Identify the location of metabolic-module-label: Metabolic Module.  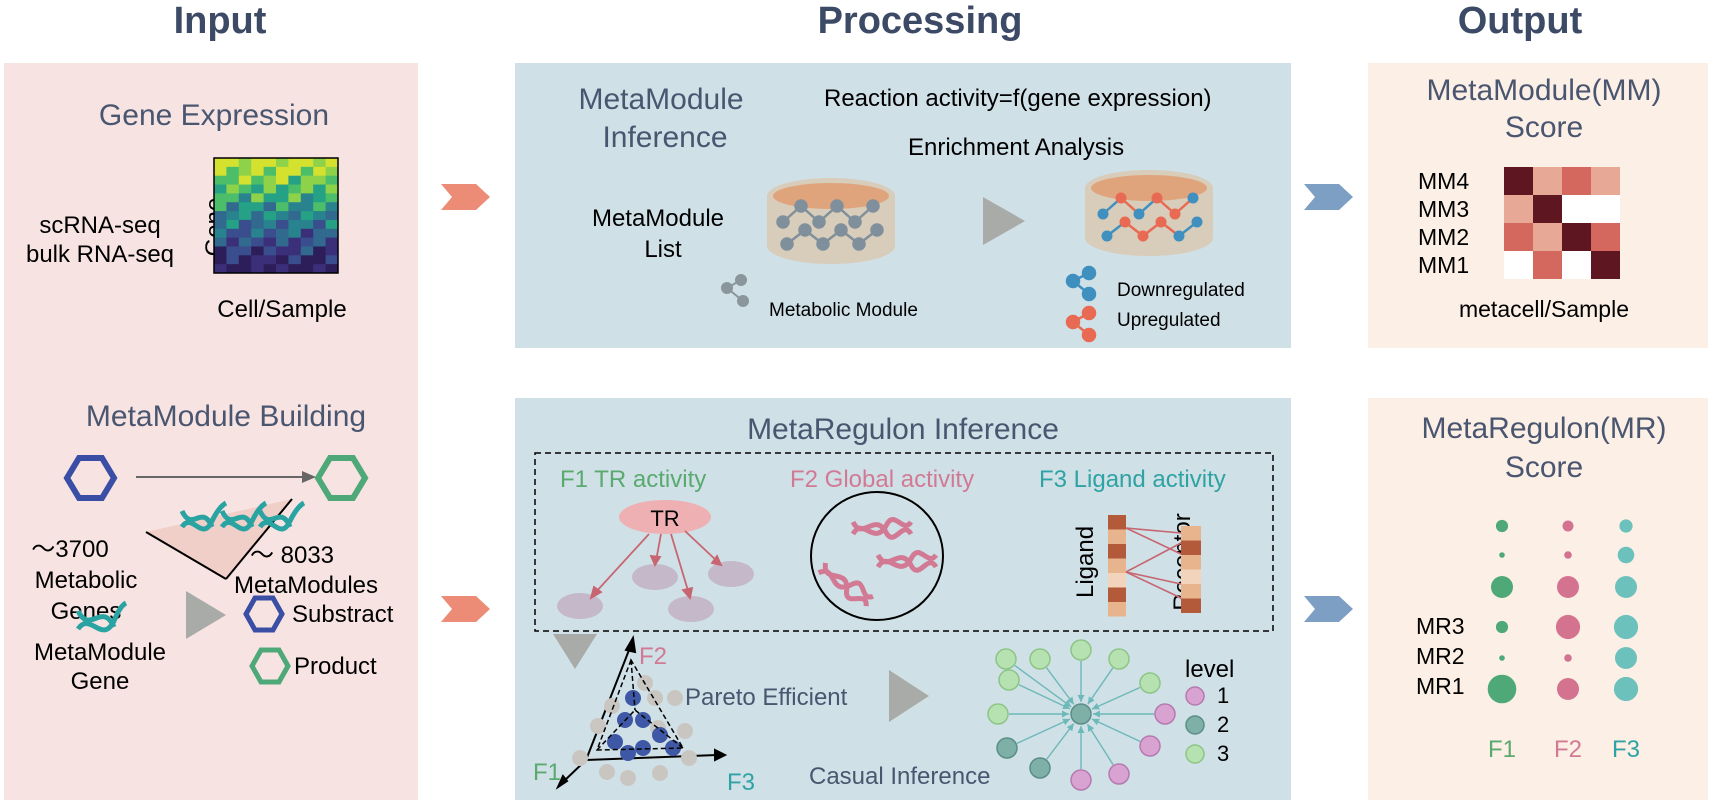
(843, 310).